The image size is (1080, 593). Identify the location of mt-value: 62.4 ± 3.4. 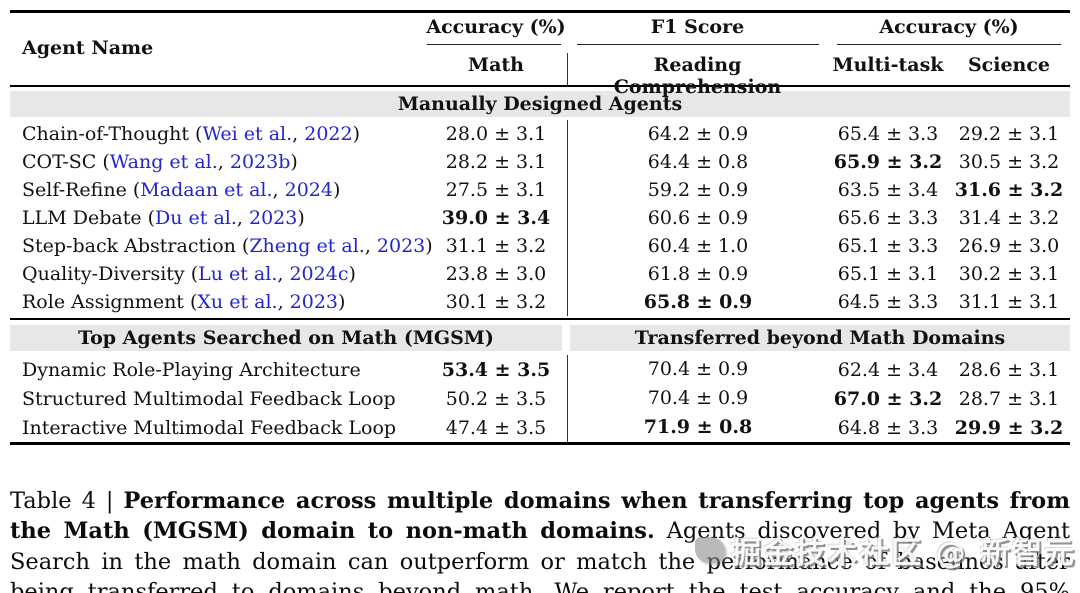
(888, 369).